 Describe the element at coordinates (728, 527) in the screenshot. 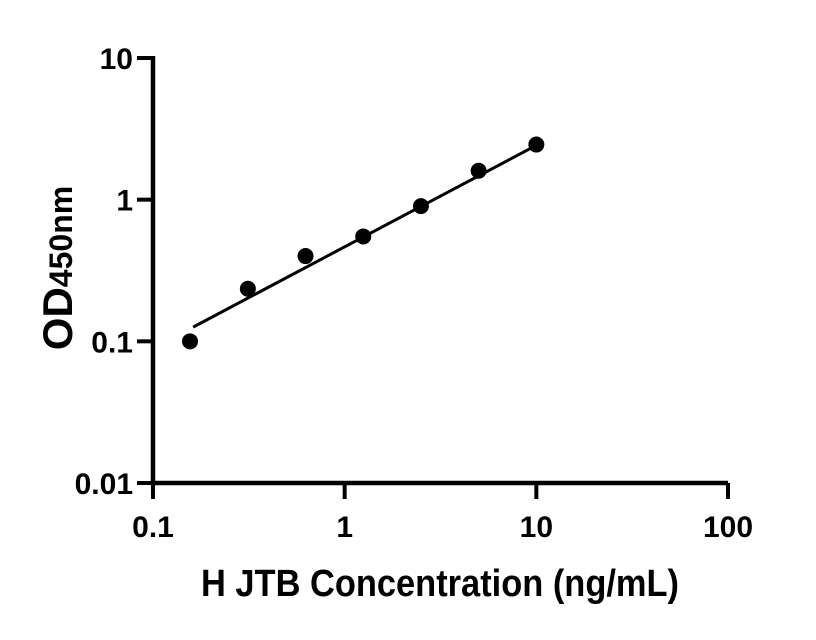

I see `x-axis-tick-label: 100` at that location.